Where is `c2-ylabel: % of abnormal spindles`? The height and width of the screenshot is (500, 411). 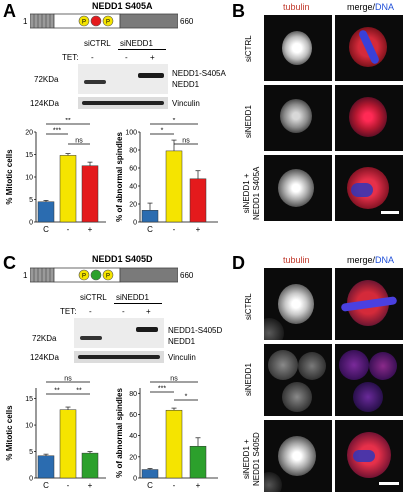
c2-ylabel: % of abnormal spindles is located at coordinates (119, 433).